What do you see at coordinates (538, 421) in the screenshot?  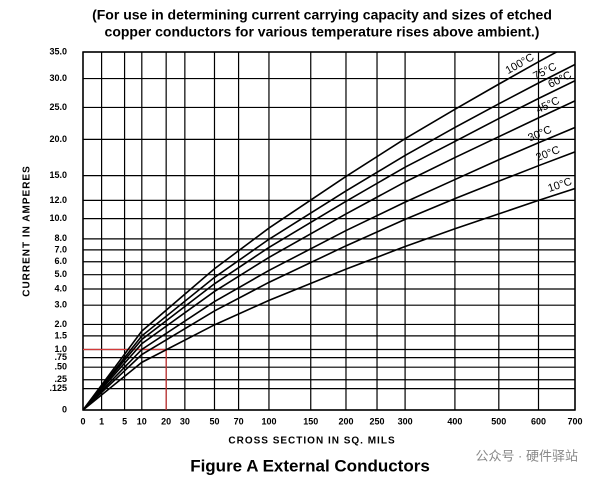 I see `x-tick-label: 600` at bounding box center [538, 421].